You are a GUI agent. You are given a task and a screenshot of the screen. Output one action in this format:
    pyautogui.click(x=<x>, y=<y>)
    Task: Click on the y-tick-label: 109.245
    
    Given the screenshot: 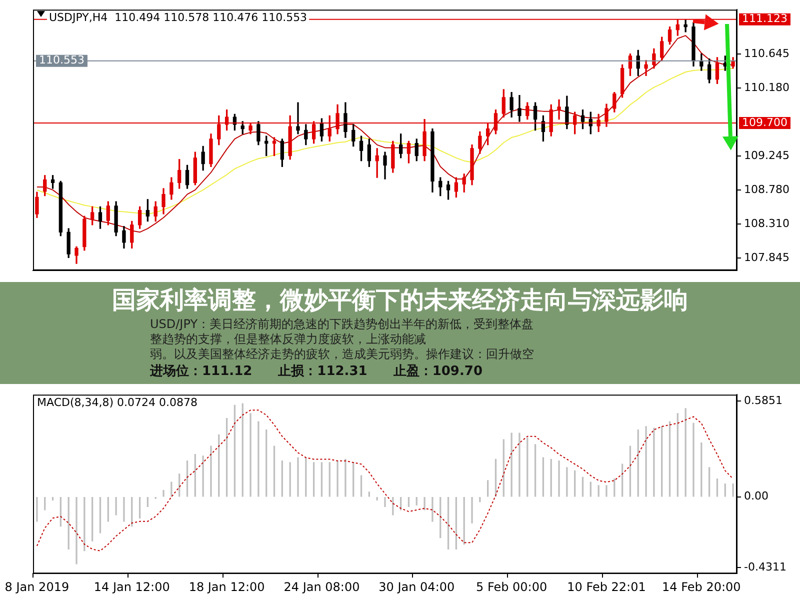 What is the action you would take?
    pyautogui.click(x=767, y=155)
    